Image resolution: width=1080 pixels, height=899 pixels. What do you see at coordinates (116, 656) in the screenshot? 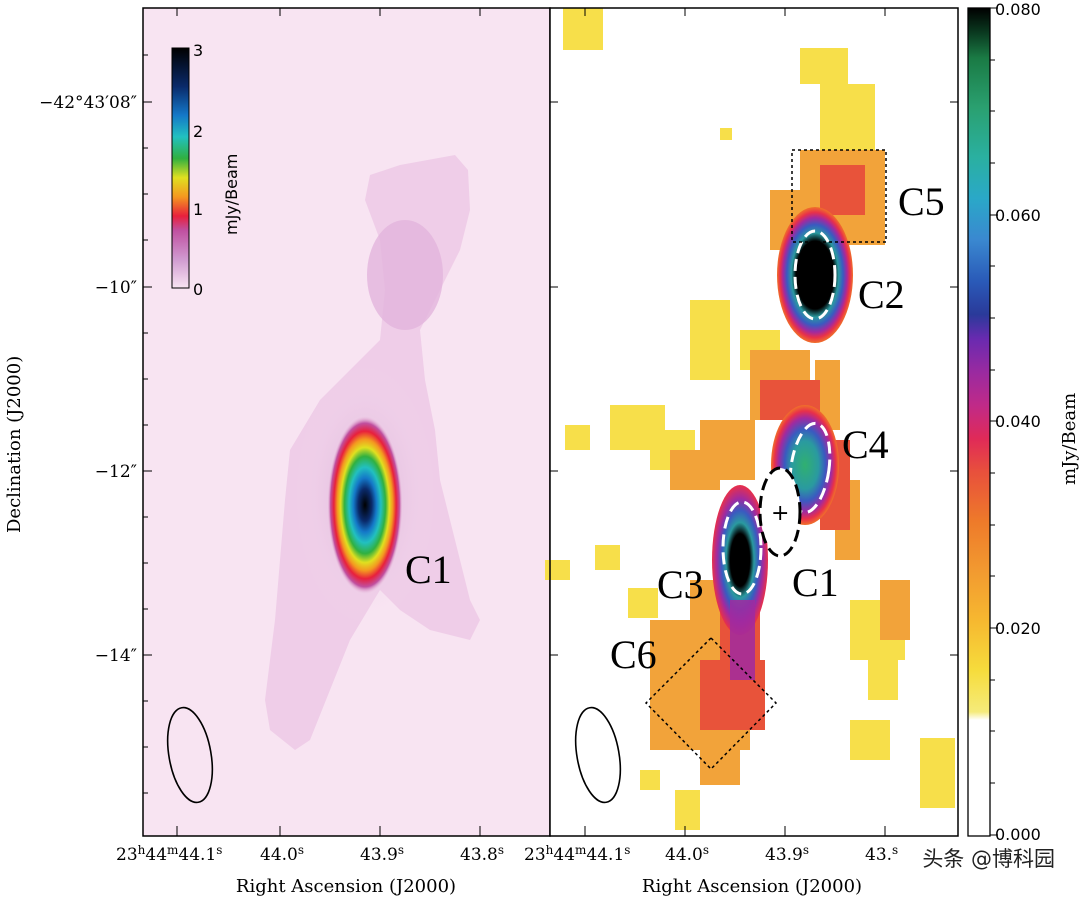
I see `y-tick-14: −14″` at bounding box center [116, 656].